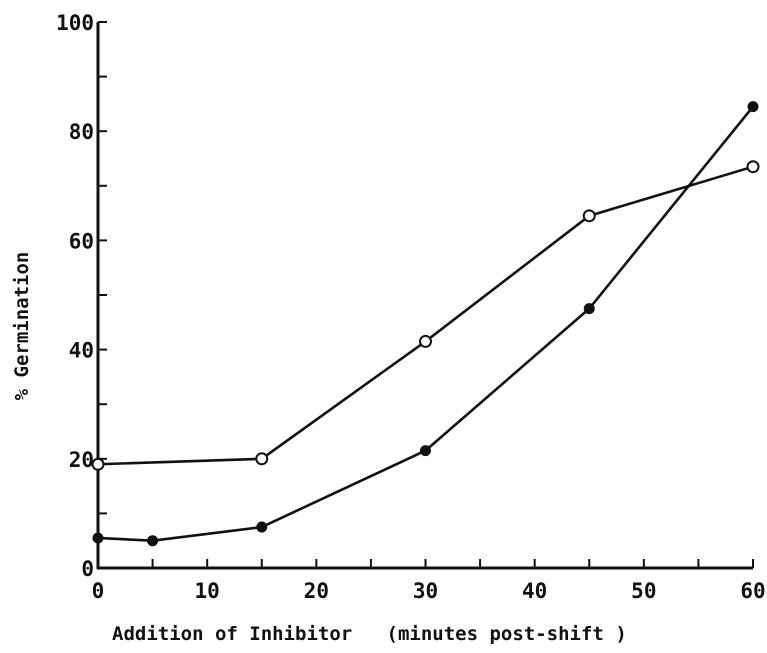  What do you see at coordinates (534, 591) in the screenshot?
I see `x-tick-label: 40` at bounding box center [534, 591].